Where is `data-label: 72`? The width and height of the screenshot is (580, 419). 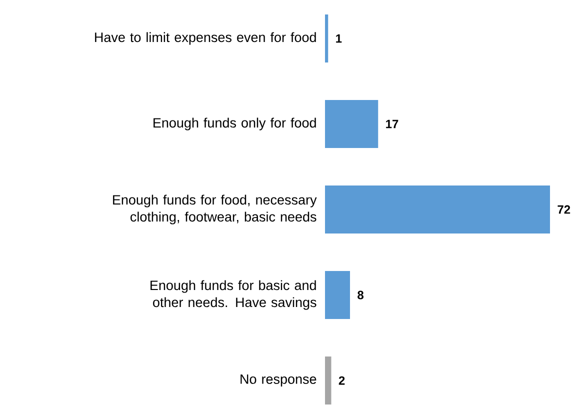
data-label: 72 is located at coordinates (564, 209).